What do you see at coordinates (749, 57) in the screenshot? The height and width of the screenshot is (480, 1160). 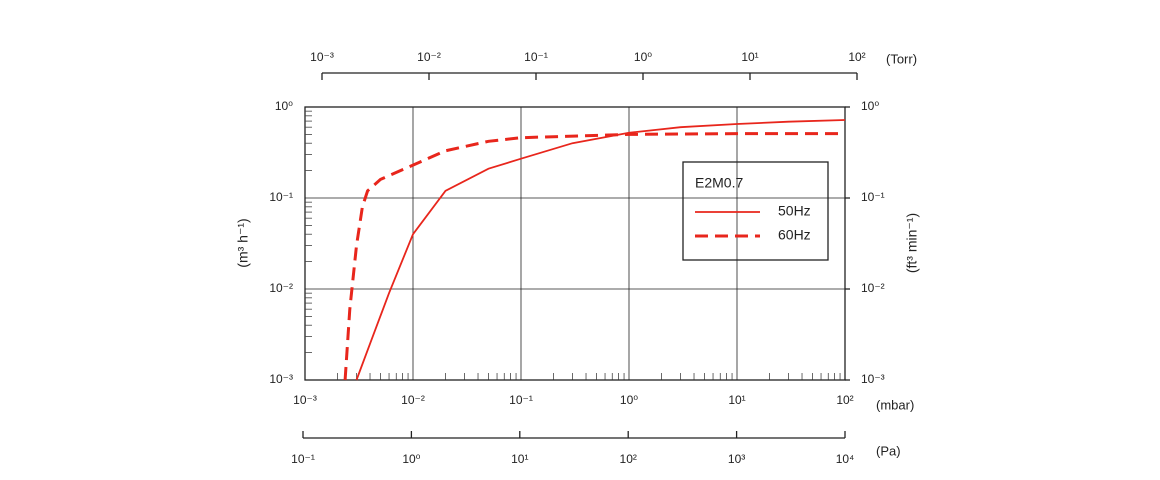 I see `top_axis-tick-label: 10¹` at bounding box center [749, 57].